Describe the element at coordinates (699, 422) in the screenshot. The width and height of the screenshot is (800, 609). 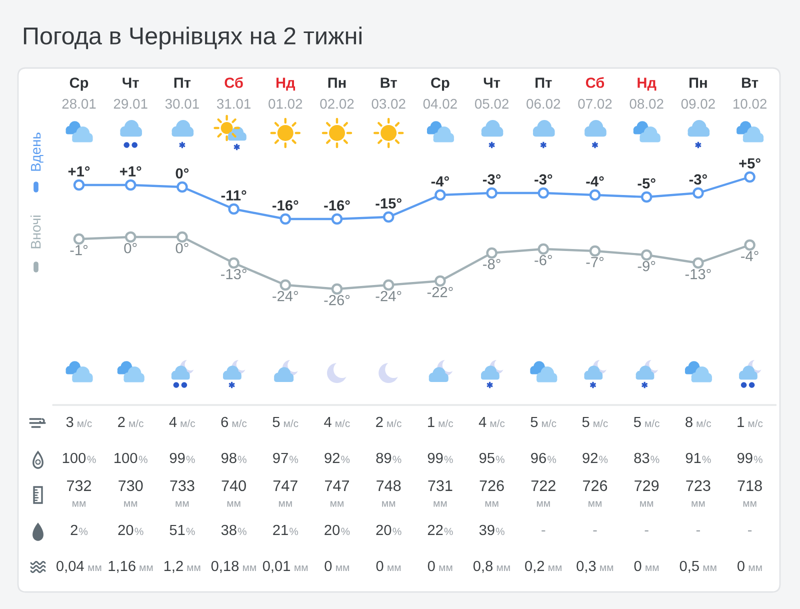
I see `text: 8 м/с` at that location.